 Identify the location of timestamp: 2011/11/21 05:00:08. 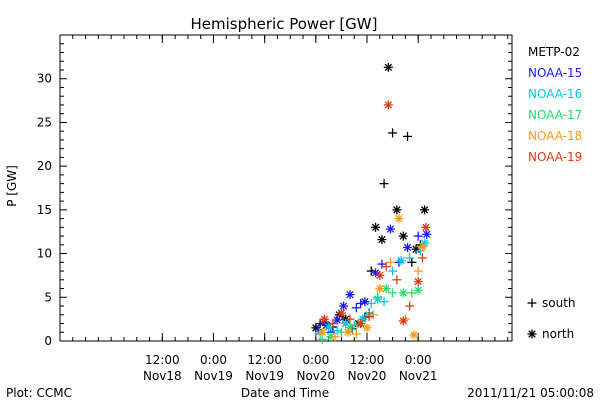
(530, 393).